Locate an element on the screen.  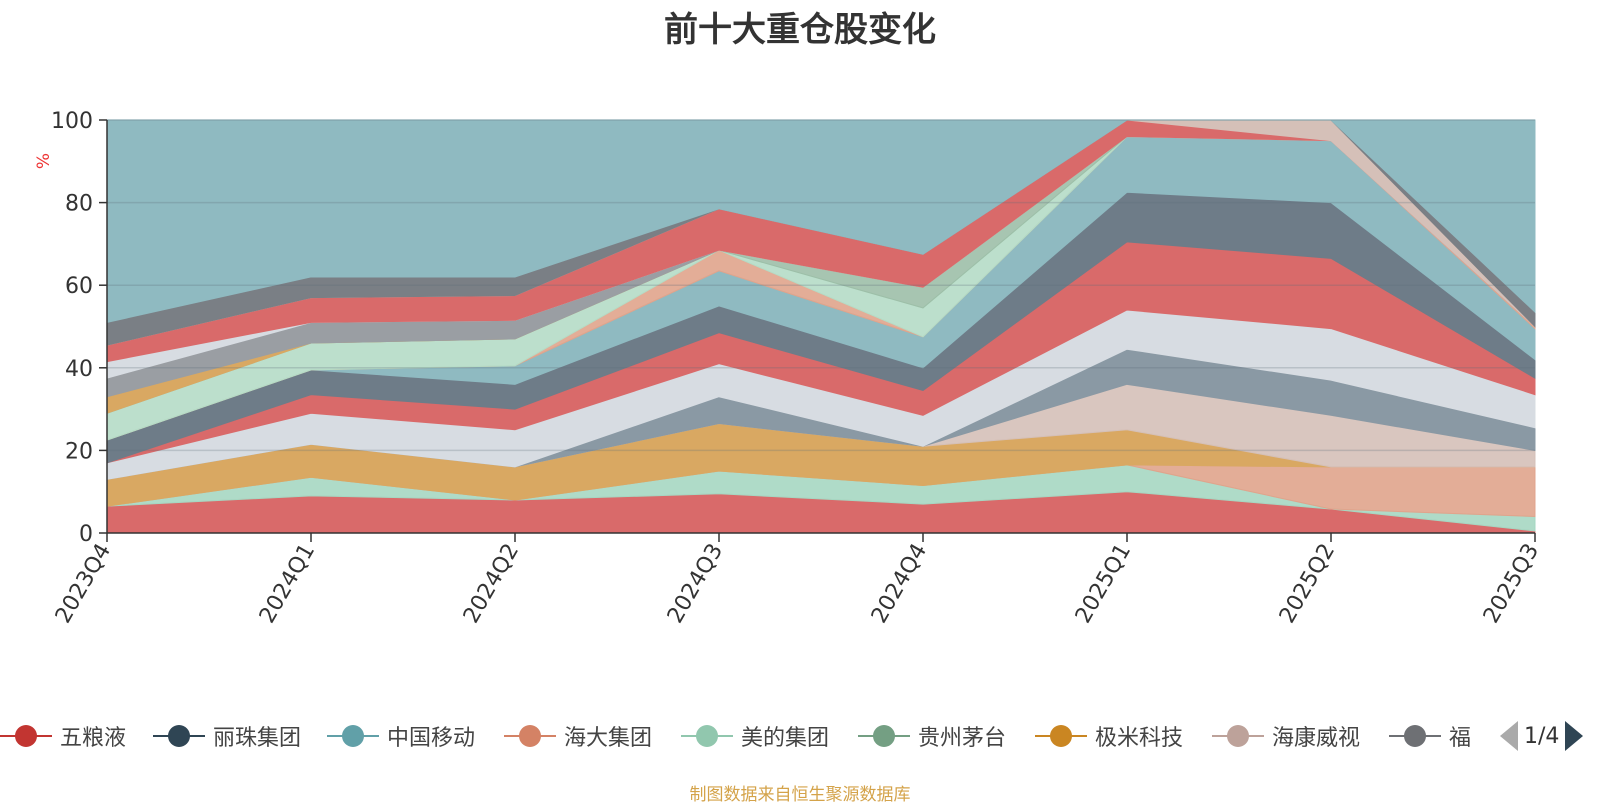
legend-label: 海康威视 is located at coordinates (1316, 738).